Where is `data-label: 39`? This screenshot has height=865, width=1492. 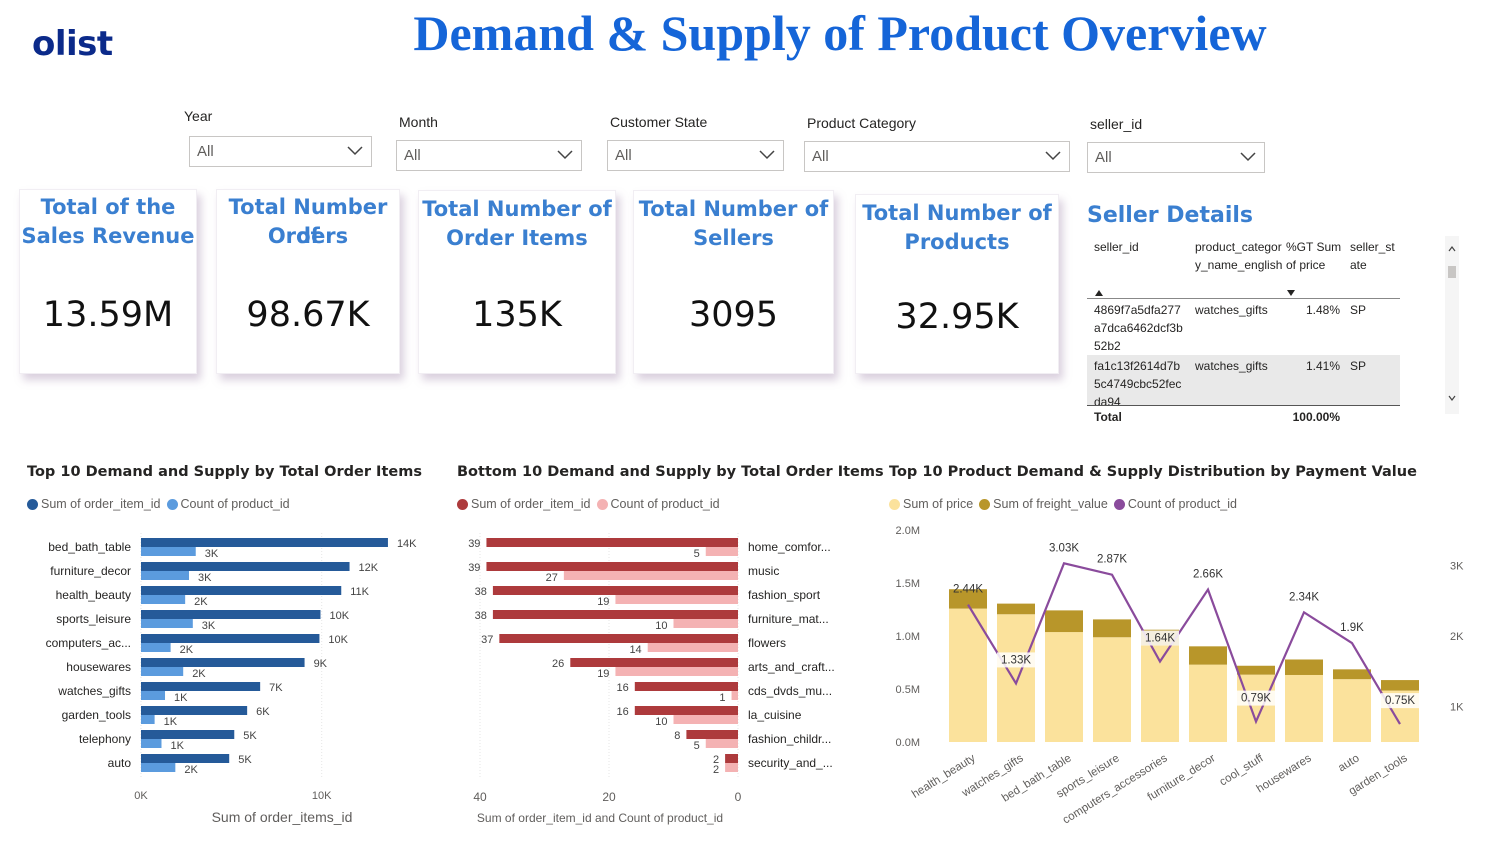
data-label: 39 is located at coordinates (474, 544).